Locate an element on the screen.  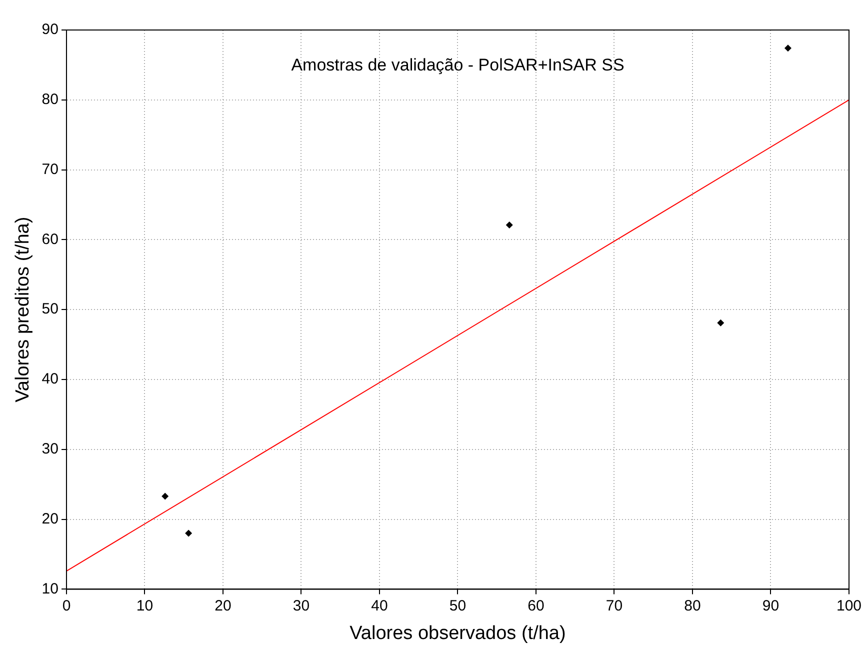
x-tick-label: 70 is located at coordinates (614, 605).